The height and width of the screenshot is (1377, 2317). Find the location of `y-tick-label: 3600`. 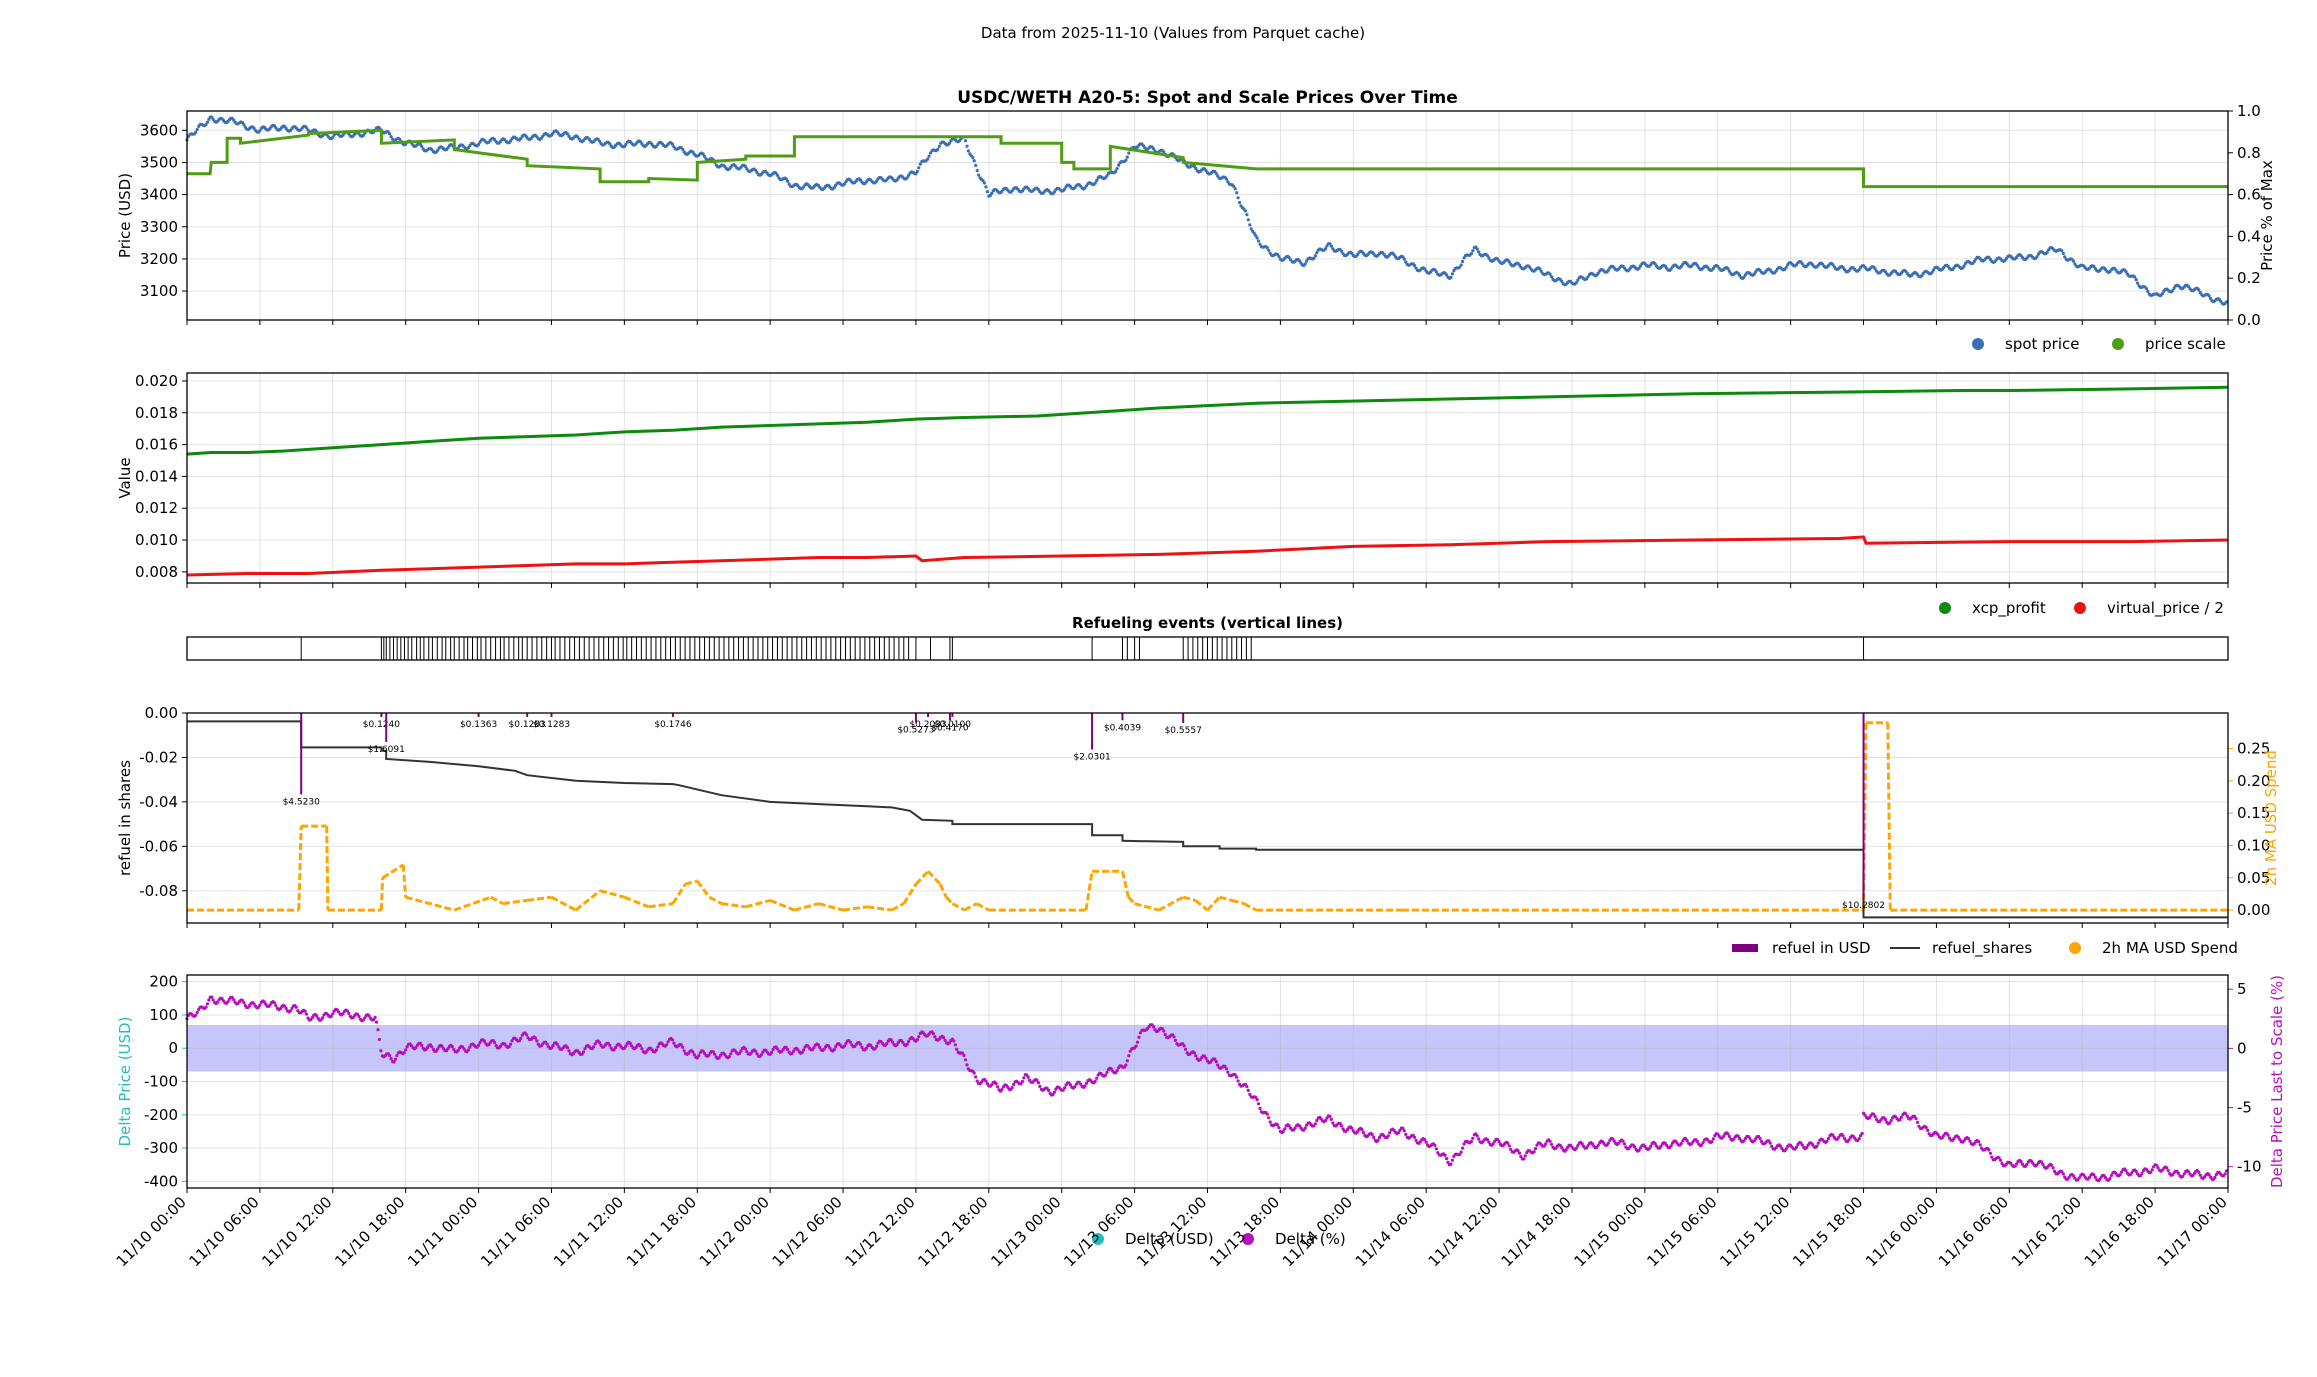

y-tick-label: 3600 is located at coordinates (159, 130).